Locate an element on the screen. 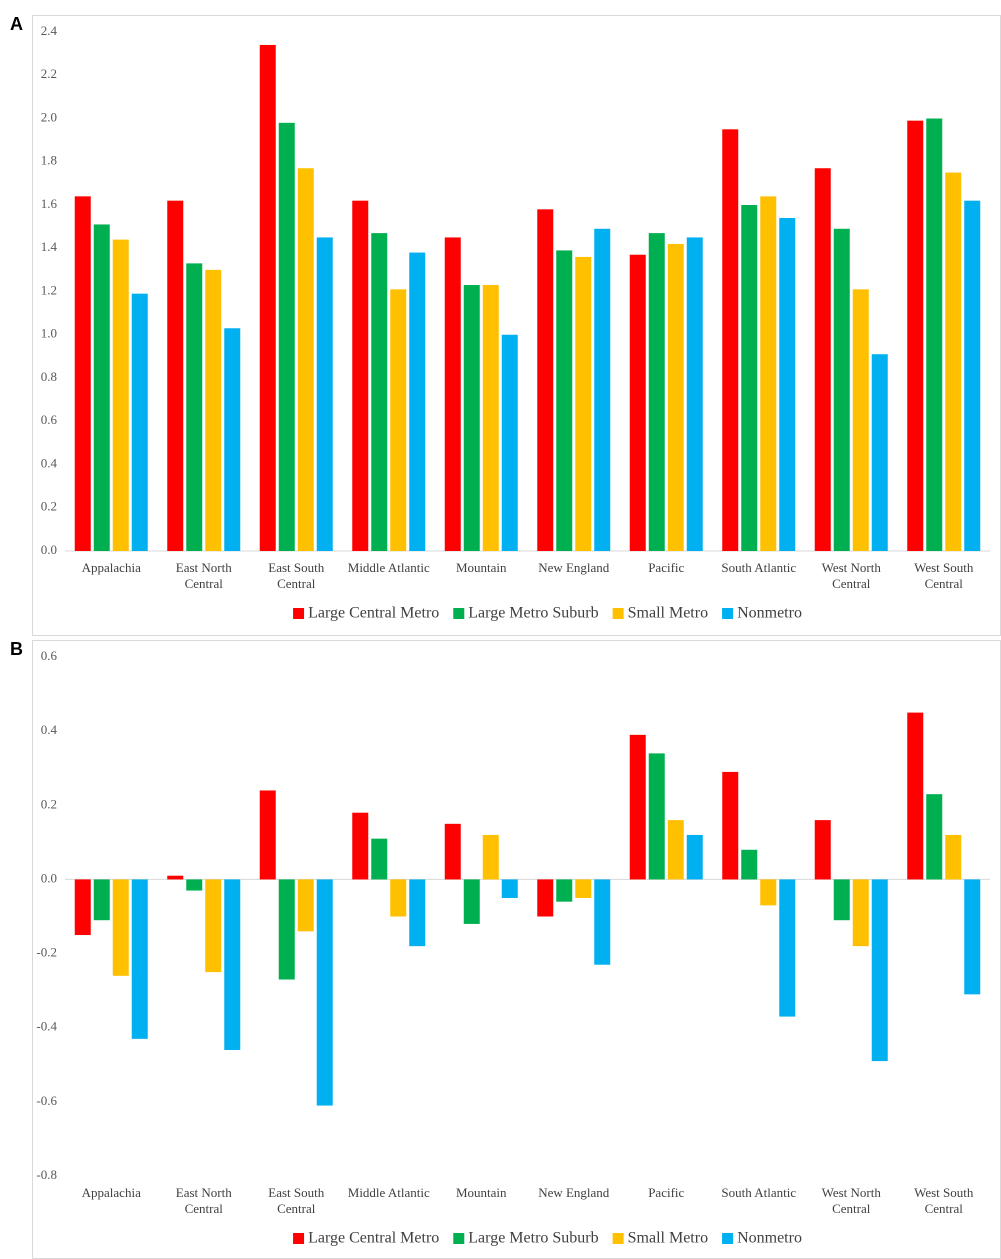  y-tick-label: 2.2 is located at coordinates (49, 73).